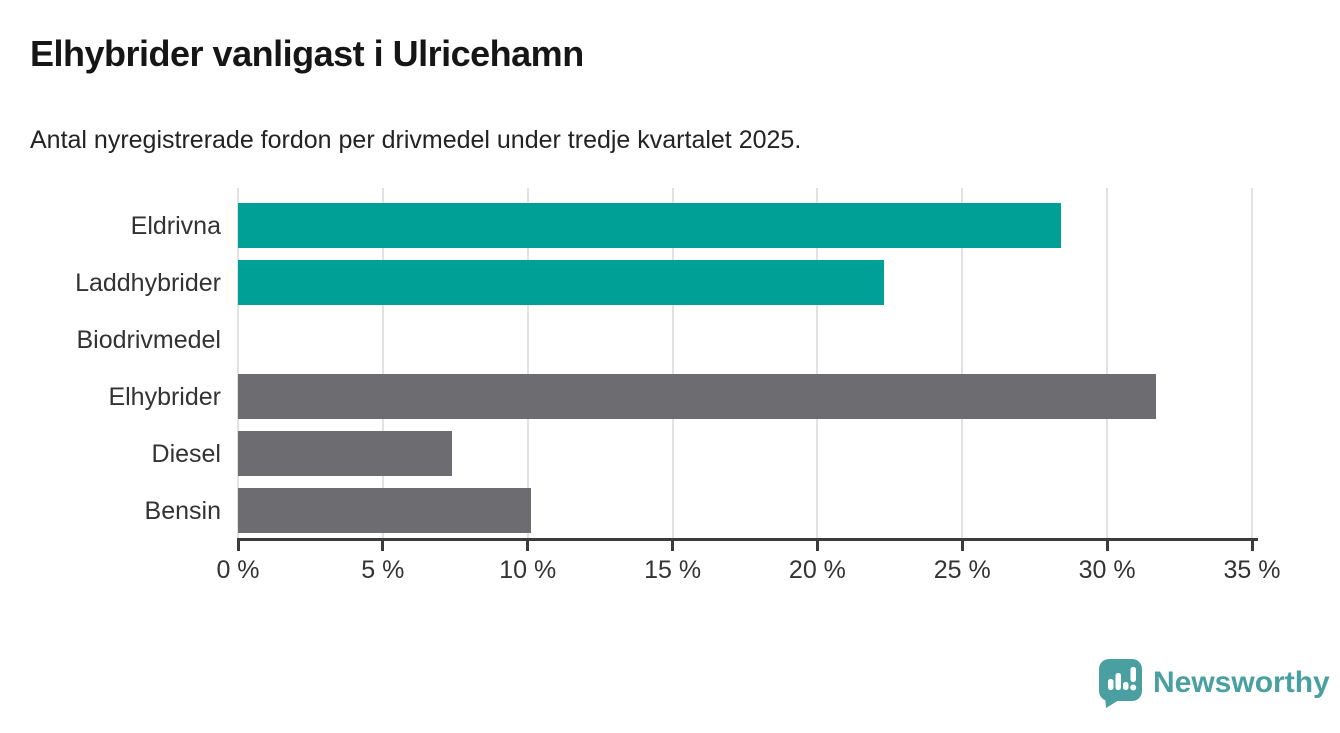  What do you see at coordinates (1241, 682) in the screenshot?
I see `newsworthy-brand-text: Newsworthy` at bounding box center [1241, 682].